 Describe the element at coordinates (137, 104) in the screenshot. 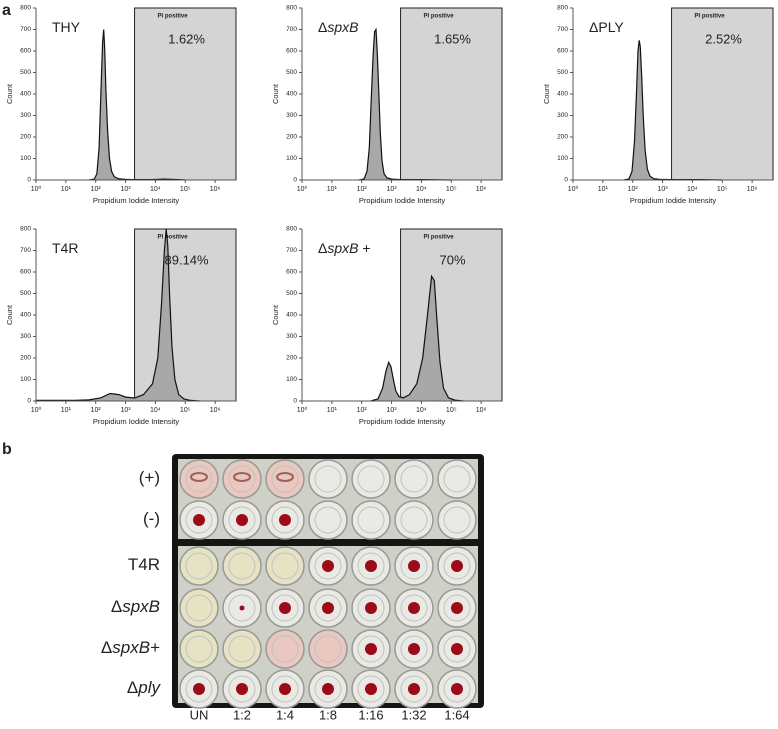

I see `histogram-fill` at that location.